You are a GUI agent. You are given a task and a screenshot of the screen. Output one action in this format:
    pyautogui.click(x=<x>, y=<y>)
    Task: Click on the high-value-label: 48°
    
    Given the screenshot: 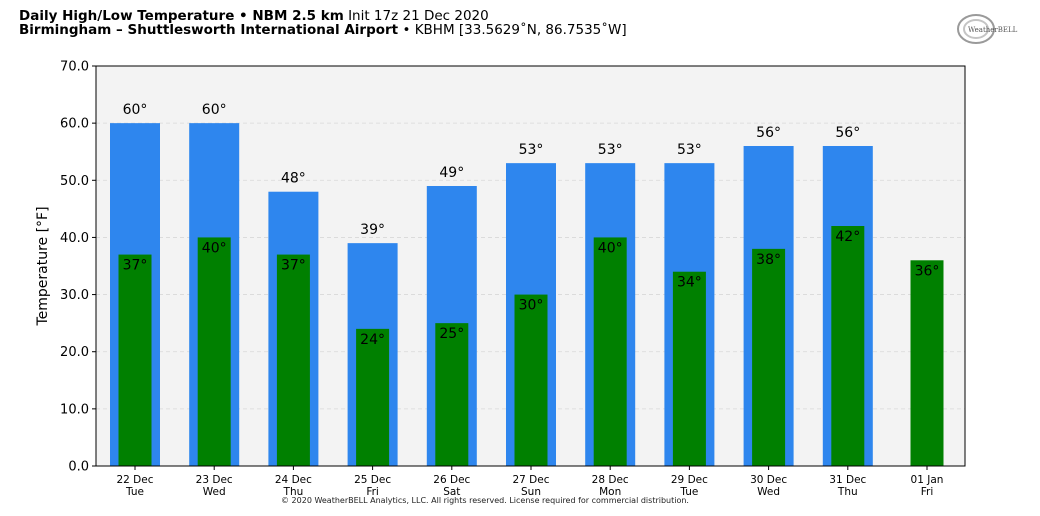 What is the action you would take?
    pyautogui.click(x=293, y=179)
    